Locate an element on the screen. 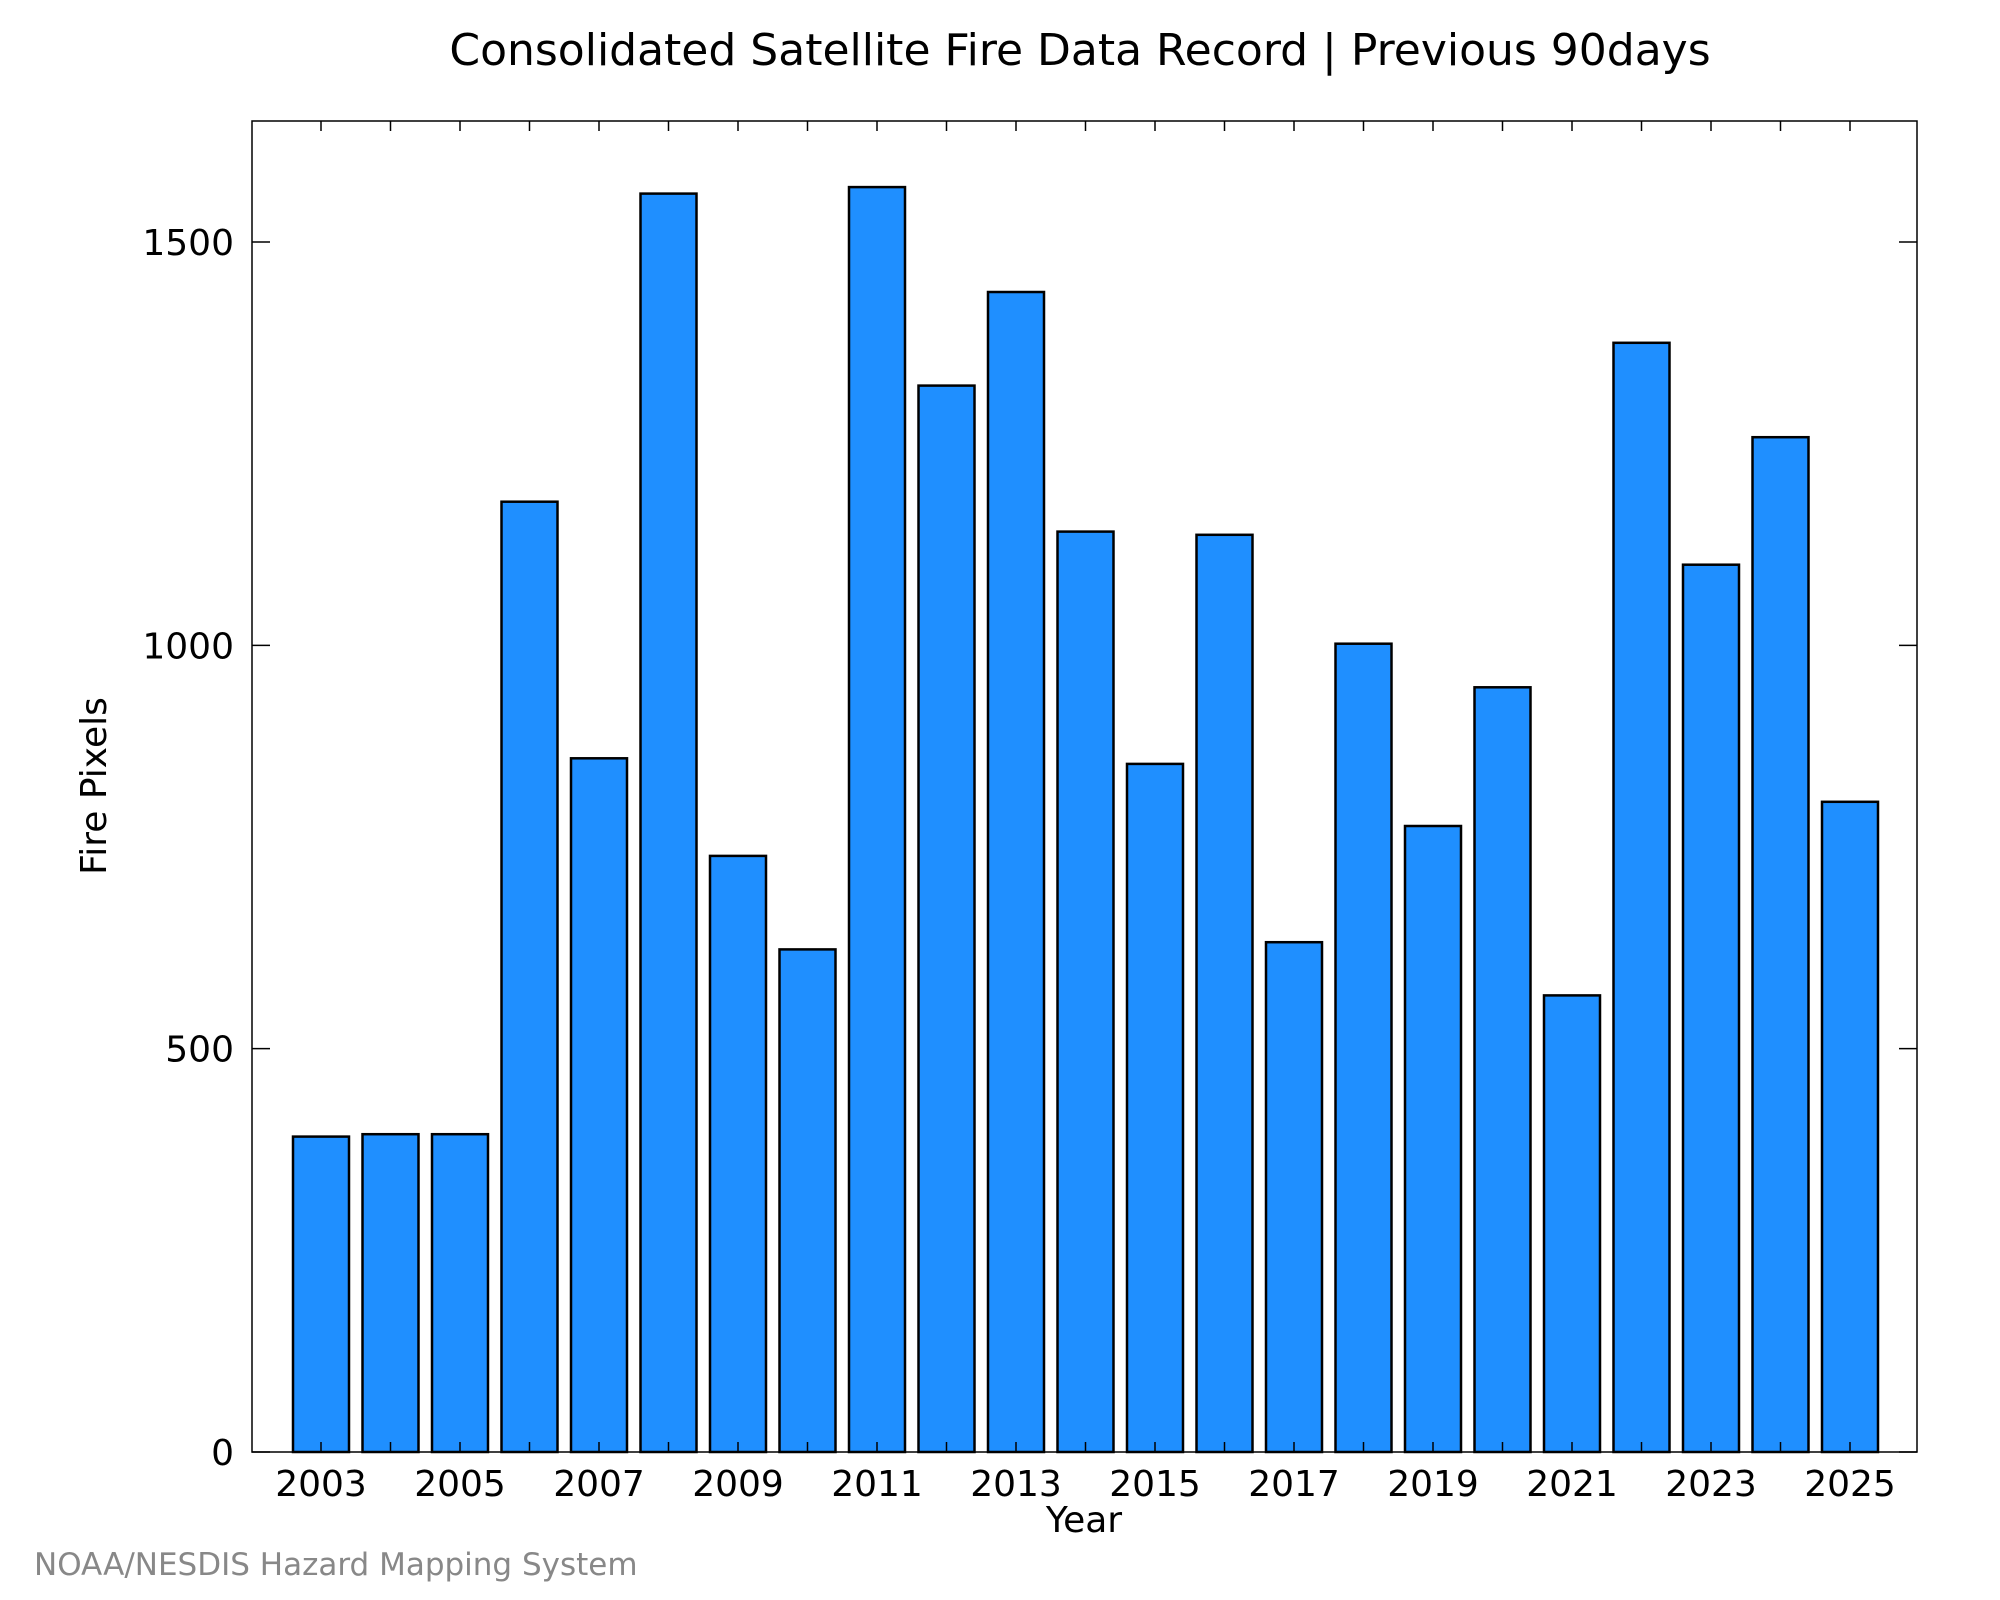 Image resolution: width=2000 pixels, height=1600 pixels. x-tick-label-2011: 2011 is located at coordinates (877, 1484).